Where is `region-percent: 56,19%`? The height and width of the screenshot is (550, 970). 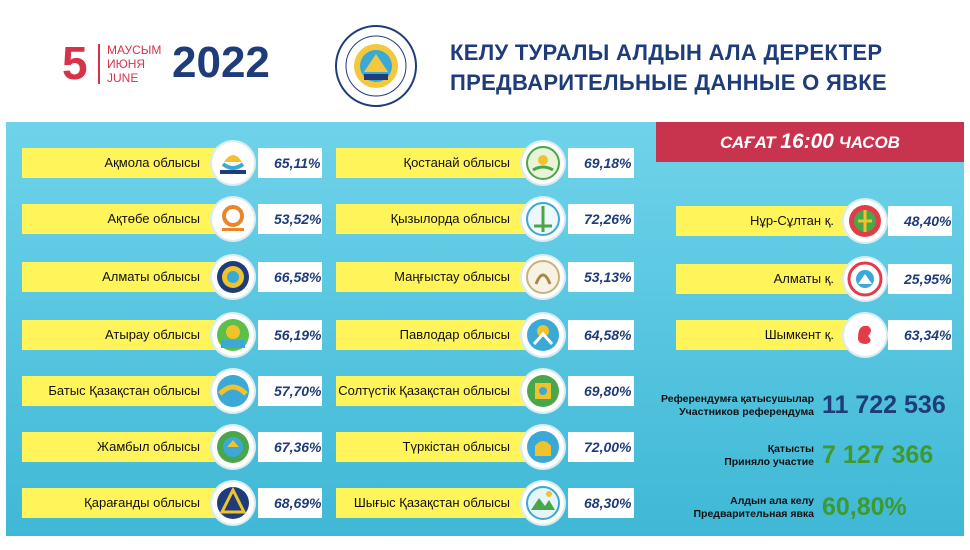
region-percent: 56,19% is located at coordinates (290, 335).